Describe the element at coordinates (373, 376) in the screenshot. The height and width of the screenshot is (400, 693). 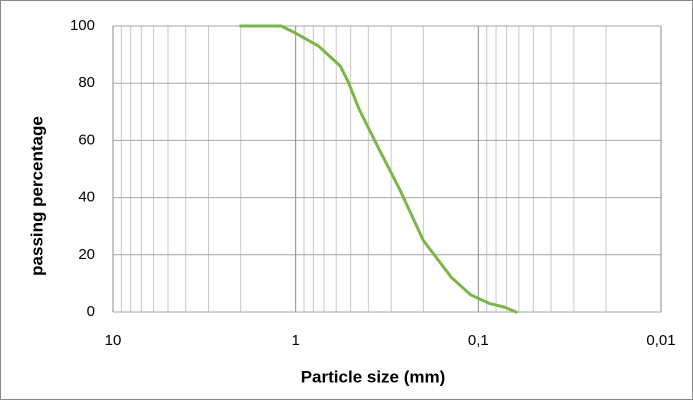
I see `x-axis-title: Particle size (mm)` at that location.